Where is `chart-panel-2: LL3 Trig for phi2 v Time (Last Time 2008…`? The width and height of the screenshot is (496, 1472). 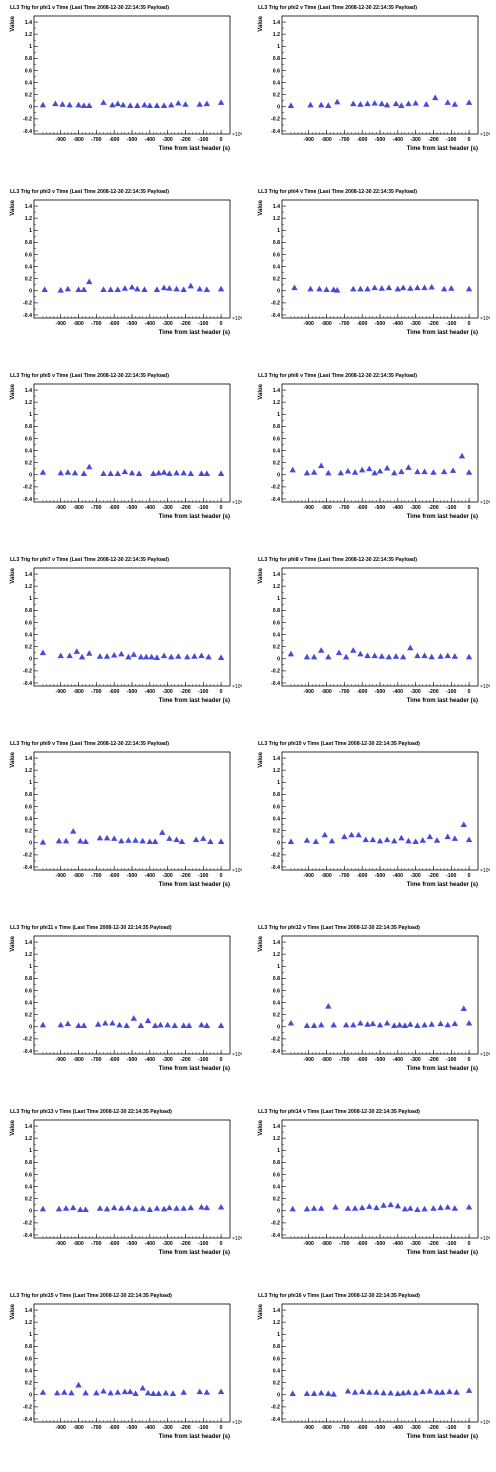
chart-panel-2: LL3 Trig for phi2 v Time (Last Time 2008… is located at coordinates (374, 78).